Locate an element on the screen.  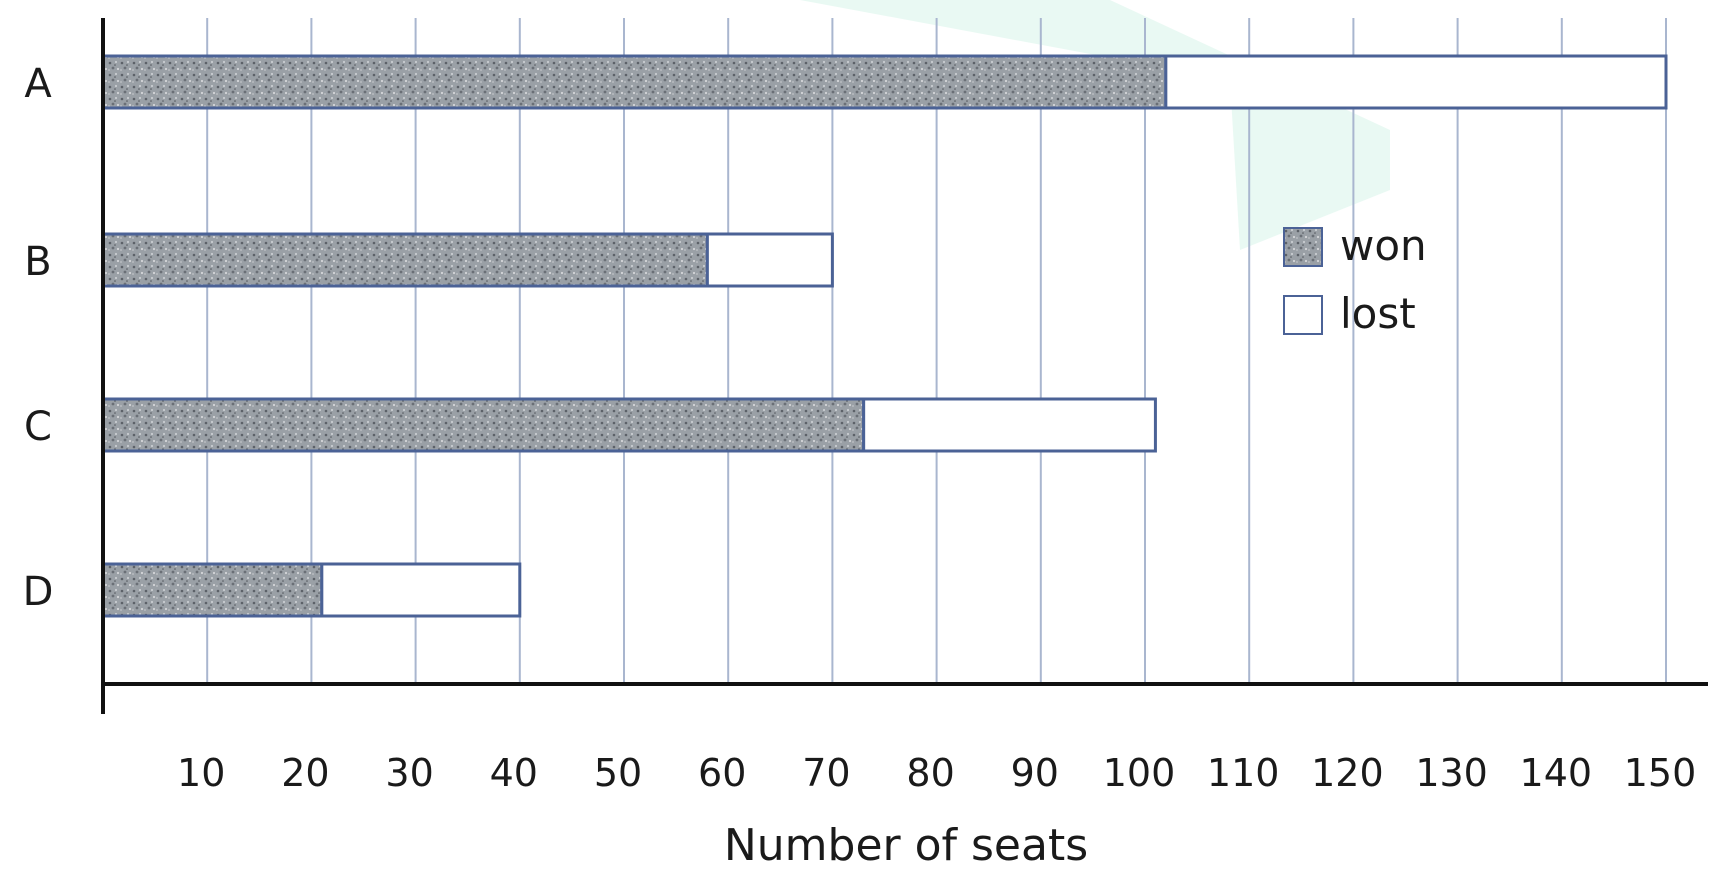
category-label-d: D is located at coordinates (38, 592).